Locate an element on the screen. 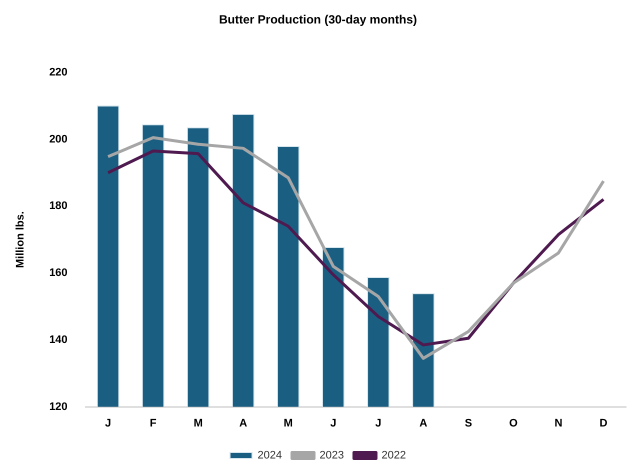 Image resolution: width=641 pixels, height=471 pixels. y-tick-label: 120 is located at coordinates (58, 406).